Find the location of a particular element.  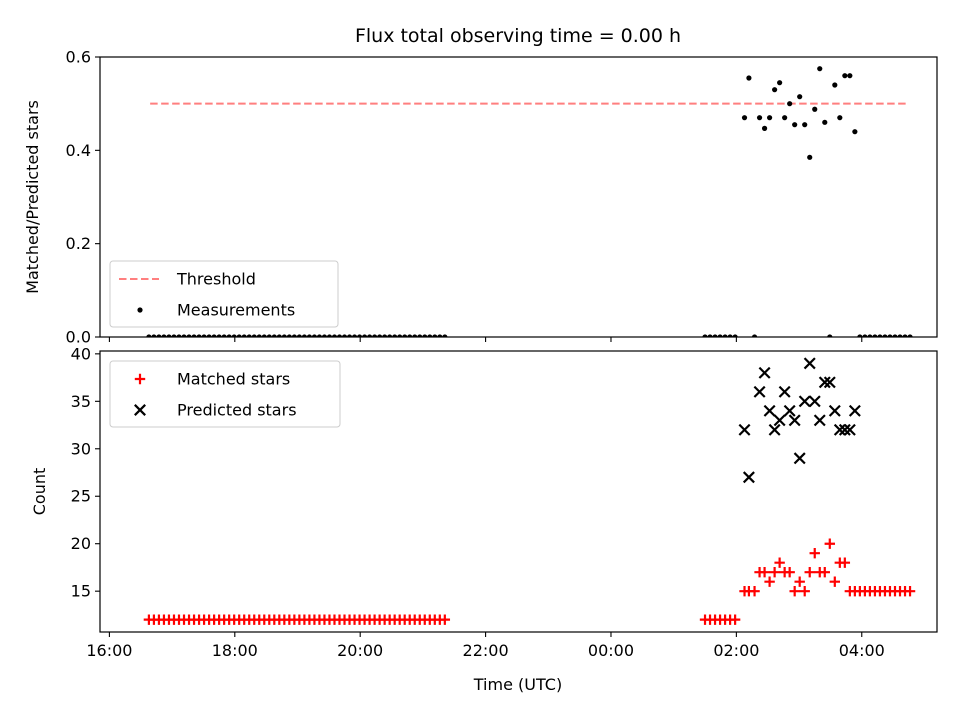

x-tick-label: 22:00 is located at coordinates (486, 650).